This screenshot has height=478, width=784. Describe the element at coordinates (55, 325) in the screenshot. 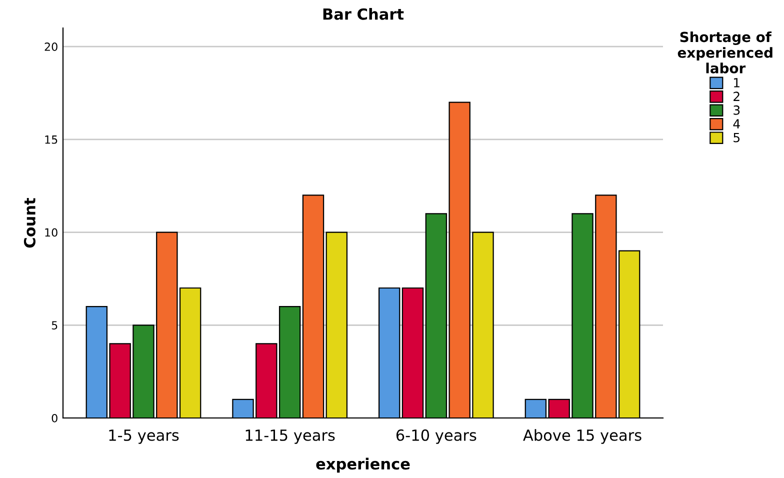

I see `y-tick-label: 5` at that location.